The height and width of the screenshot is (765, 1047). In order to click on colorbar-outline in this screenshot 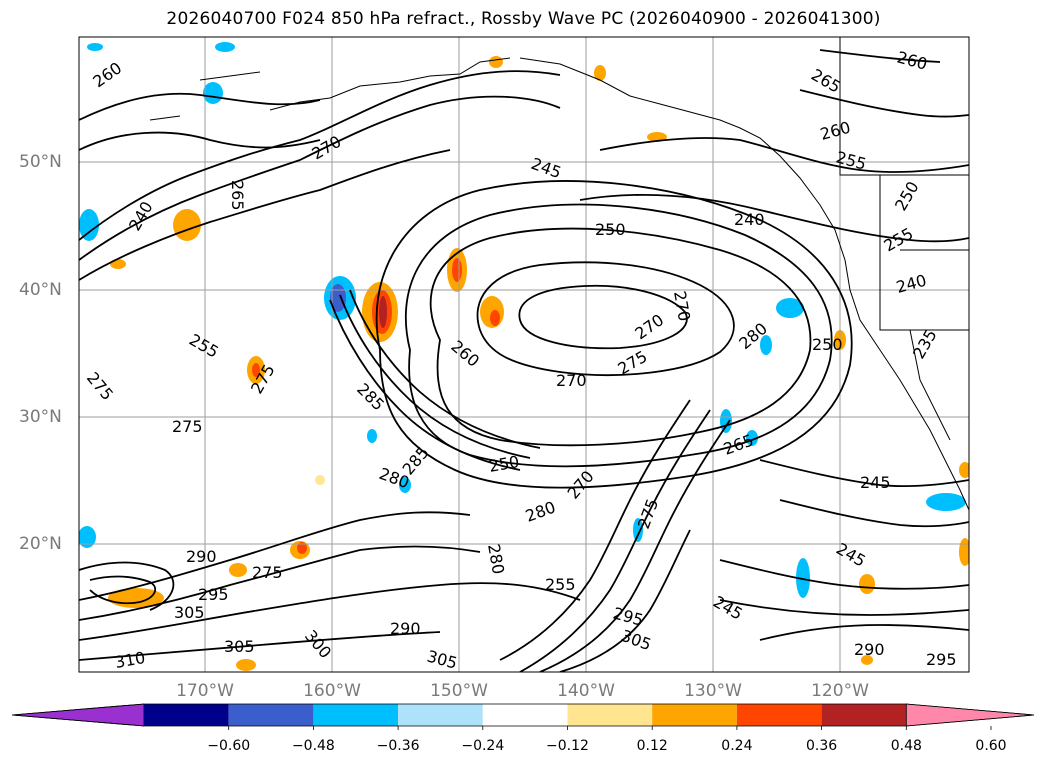, I will do `click(523, 715)`.